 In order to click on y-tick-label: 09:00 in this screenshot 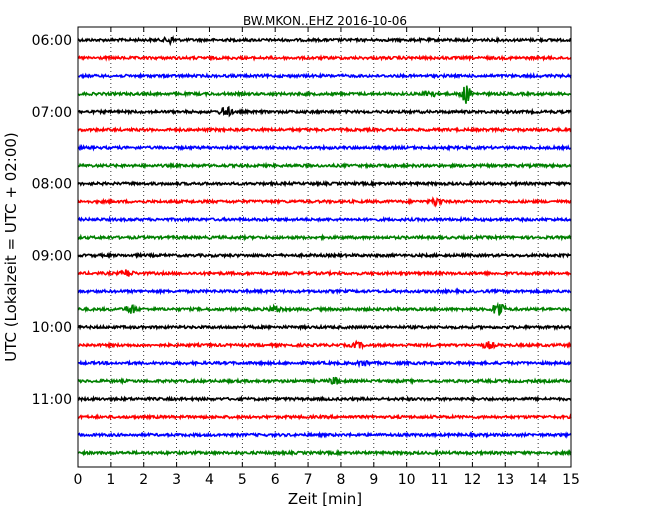, I will do `click(52, 256)`.